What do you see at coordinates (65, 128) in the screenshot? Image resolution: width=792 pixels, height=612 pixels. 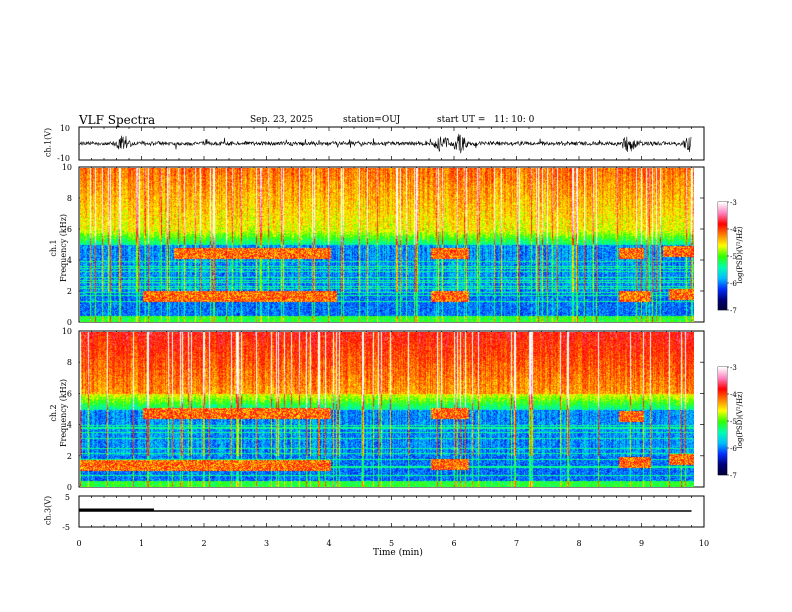 I see `ch1-ytick-label: 10` at bounding box center [65, 128].